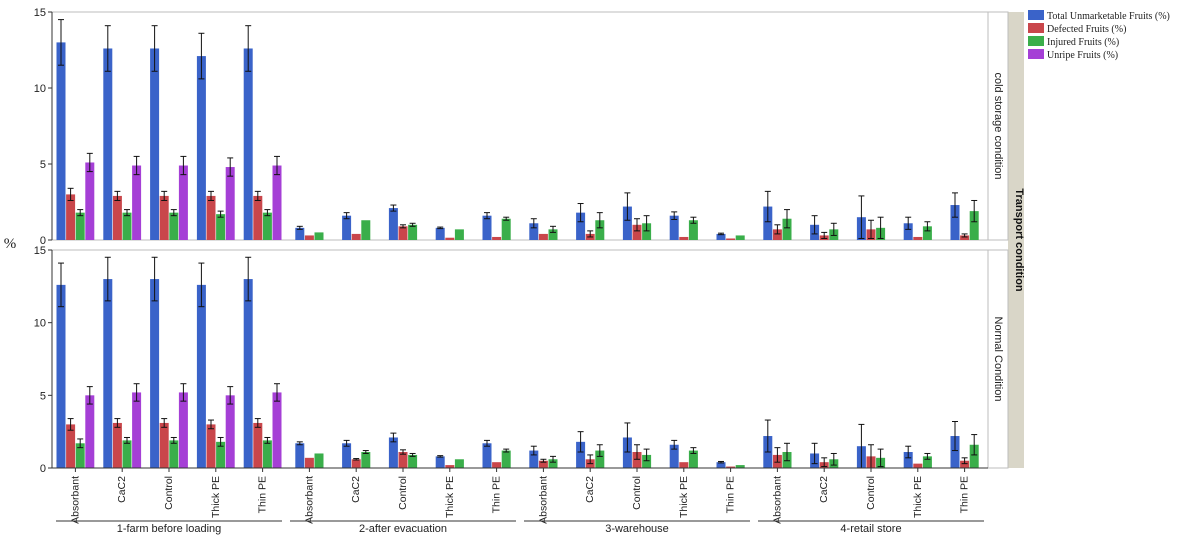 Image resolution: width=1188 pixels, height=536 pixels. I want to click on facet-outer-strip, so click(1016, 240).